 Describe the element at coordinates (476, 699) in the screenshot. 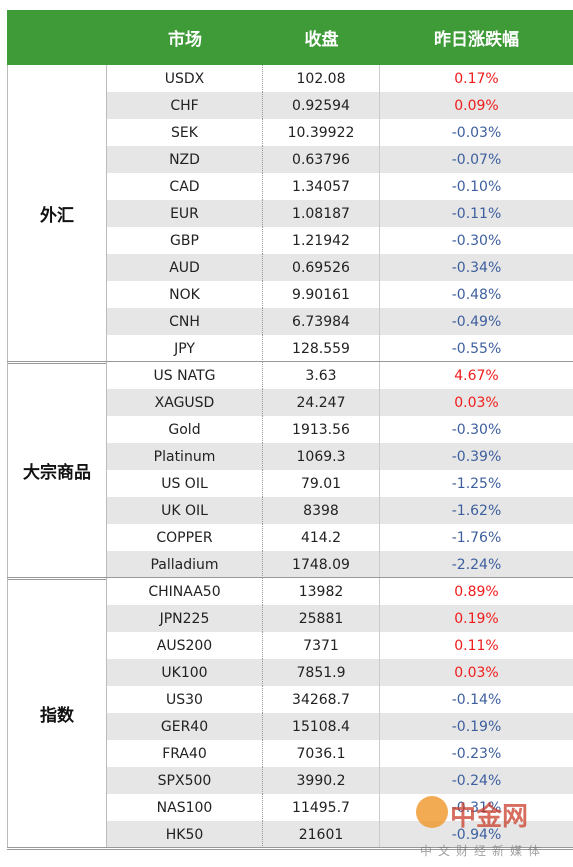

I see `change-value: -0.14%` at that location.